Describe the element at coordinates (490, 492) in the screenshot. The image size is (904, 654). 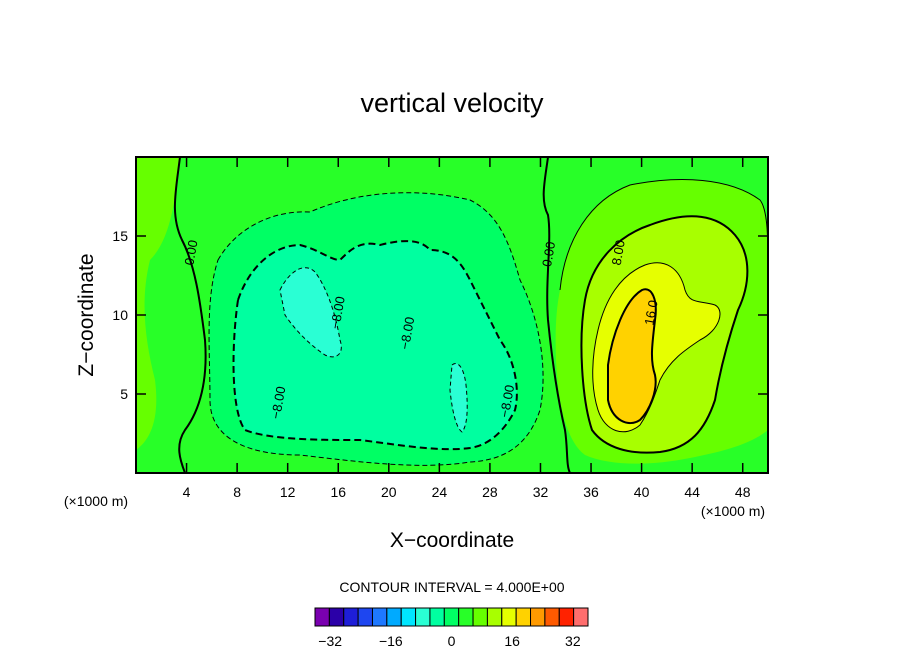
I see `x-tick-label: 28` at that location.